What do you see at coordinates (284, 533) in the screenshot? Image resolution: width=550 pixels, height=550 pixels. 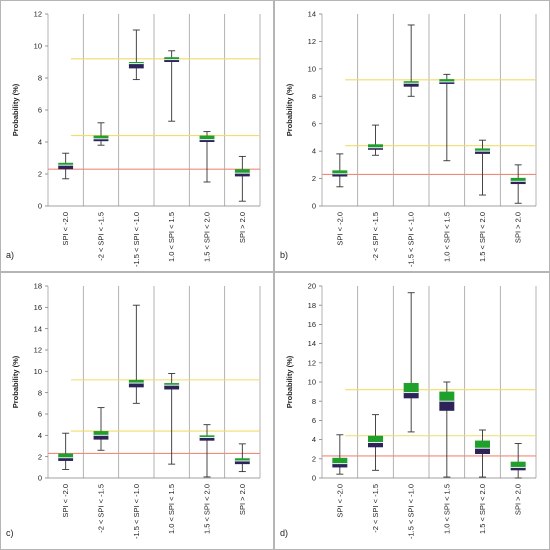 I see `panel-label: d)` at bounding box center [284, 533].